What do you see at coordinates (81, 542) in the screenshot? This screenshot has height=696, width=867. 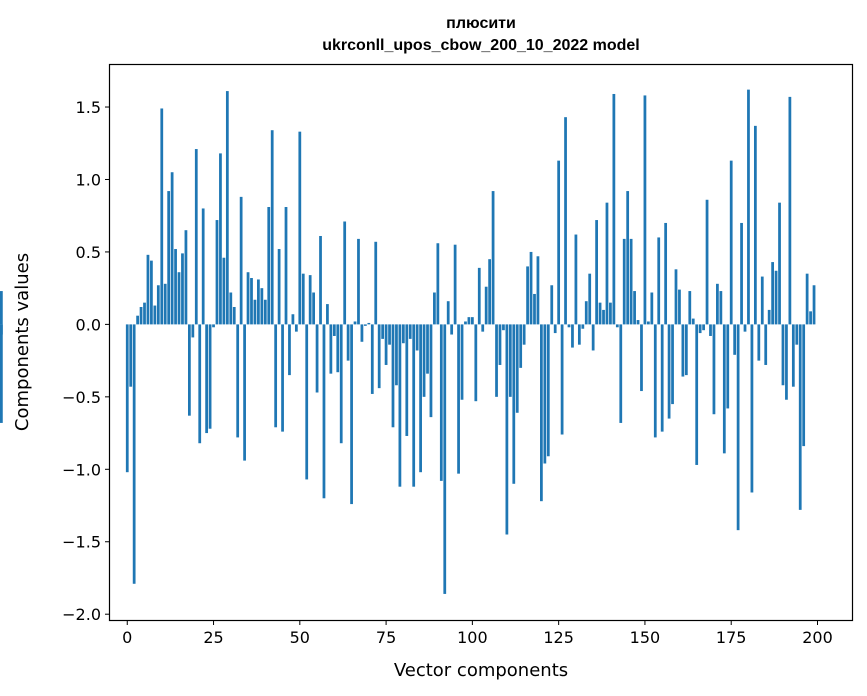 I see `y-tick-label: −1.5` at bounding box center [81, 542].